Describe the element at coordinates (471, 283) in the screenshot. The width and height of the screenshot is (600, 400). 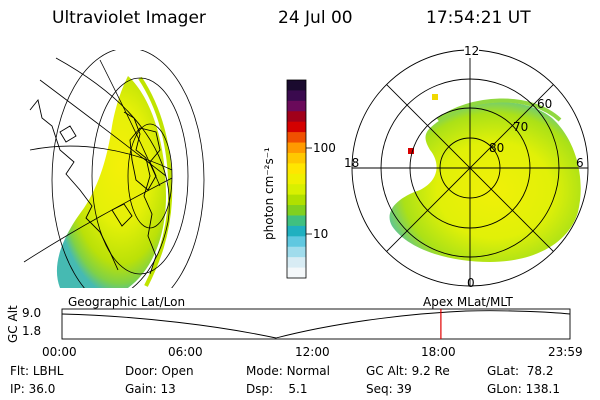
I see `mlt-label-0: 0` at that location.